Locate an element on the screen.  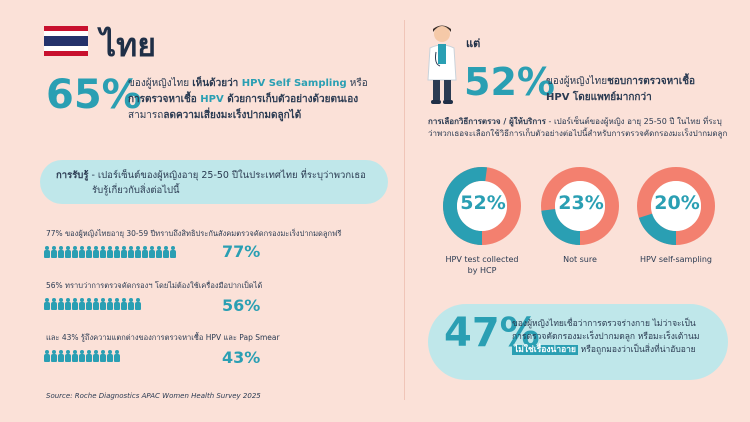
but-label: แต่ is located at coordinates (473, 43).